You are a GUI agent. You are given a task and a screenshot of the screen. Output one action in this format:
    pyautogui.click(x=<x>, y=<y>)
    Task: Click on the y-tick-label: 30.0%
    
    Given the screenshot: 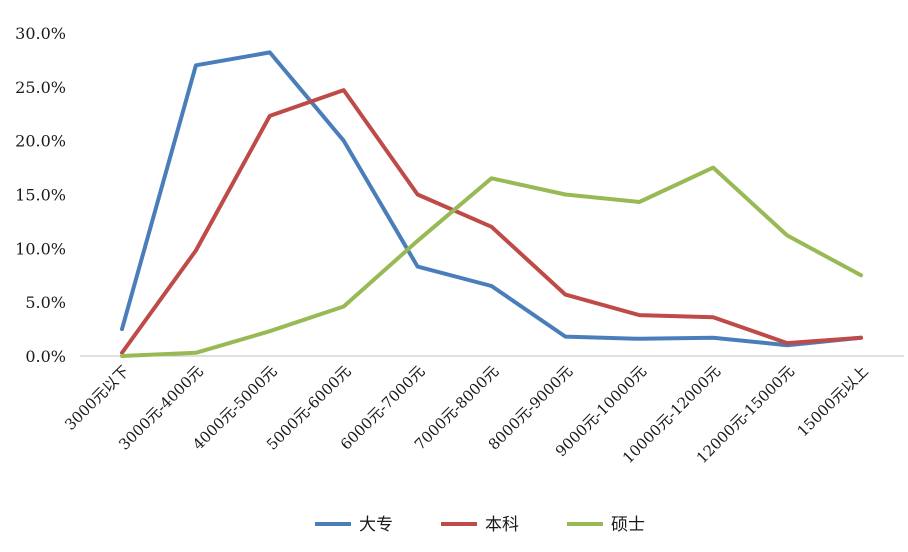 What is the action you would take?
    pyautogui.click(x=40, y=33)
    